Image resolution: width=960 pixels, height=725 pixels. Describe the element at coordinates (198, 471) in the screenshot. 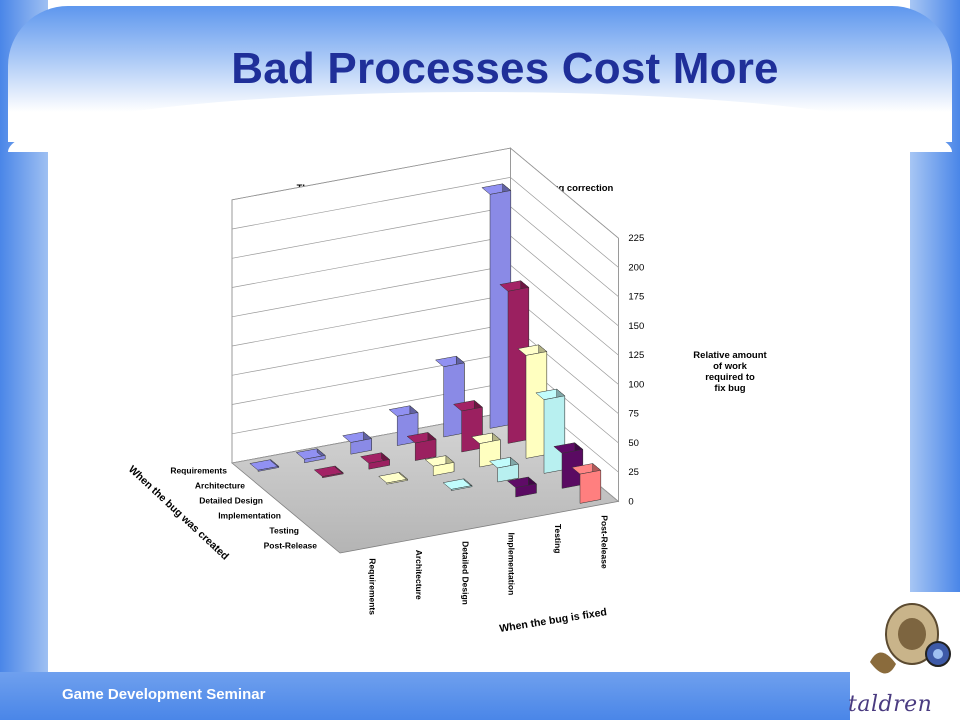

I see `y-category-label: Requirements` at that location.